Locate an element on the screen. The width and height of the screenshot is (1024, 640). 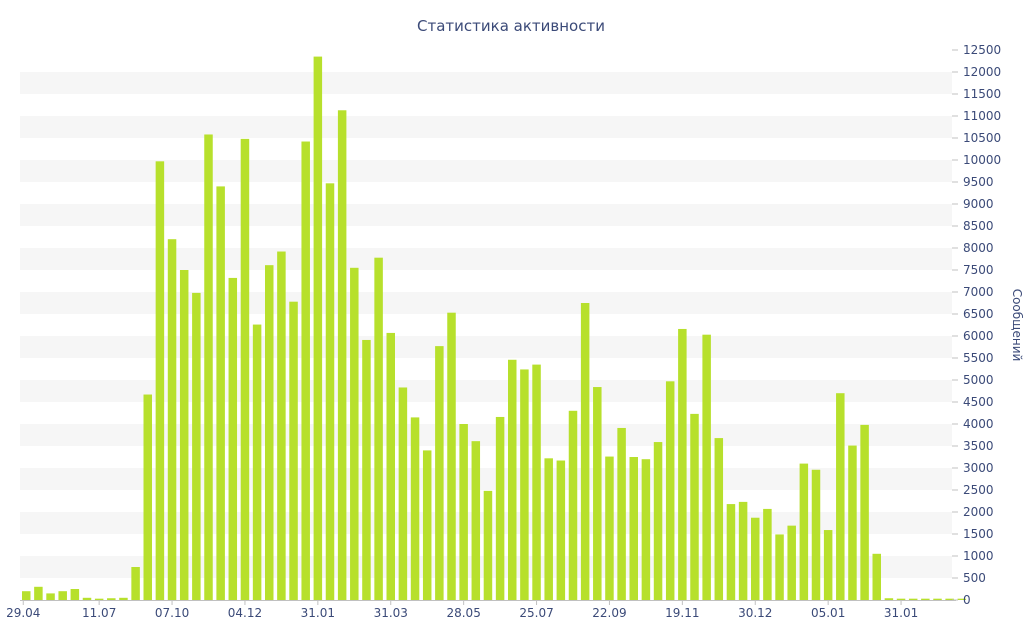
y-tick-label: 8500 is located at coordinates (978, 226).